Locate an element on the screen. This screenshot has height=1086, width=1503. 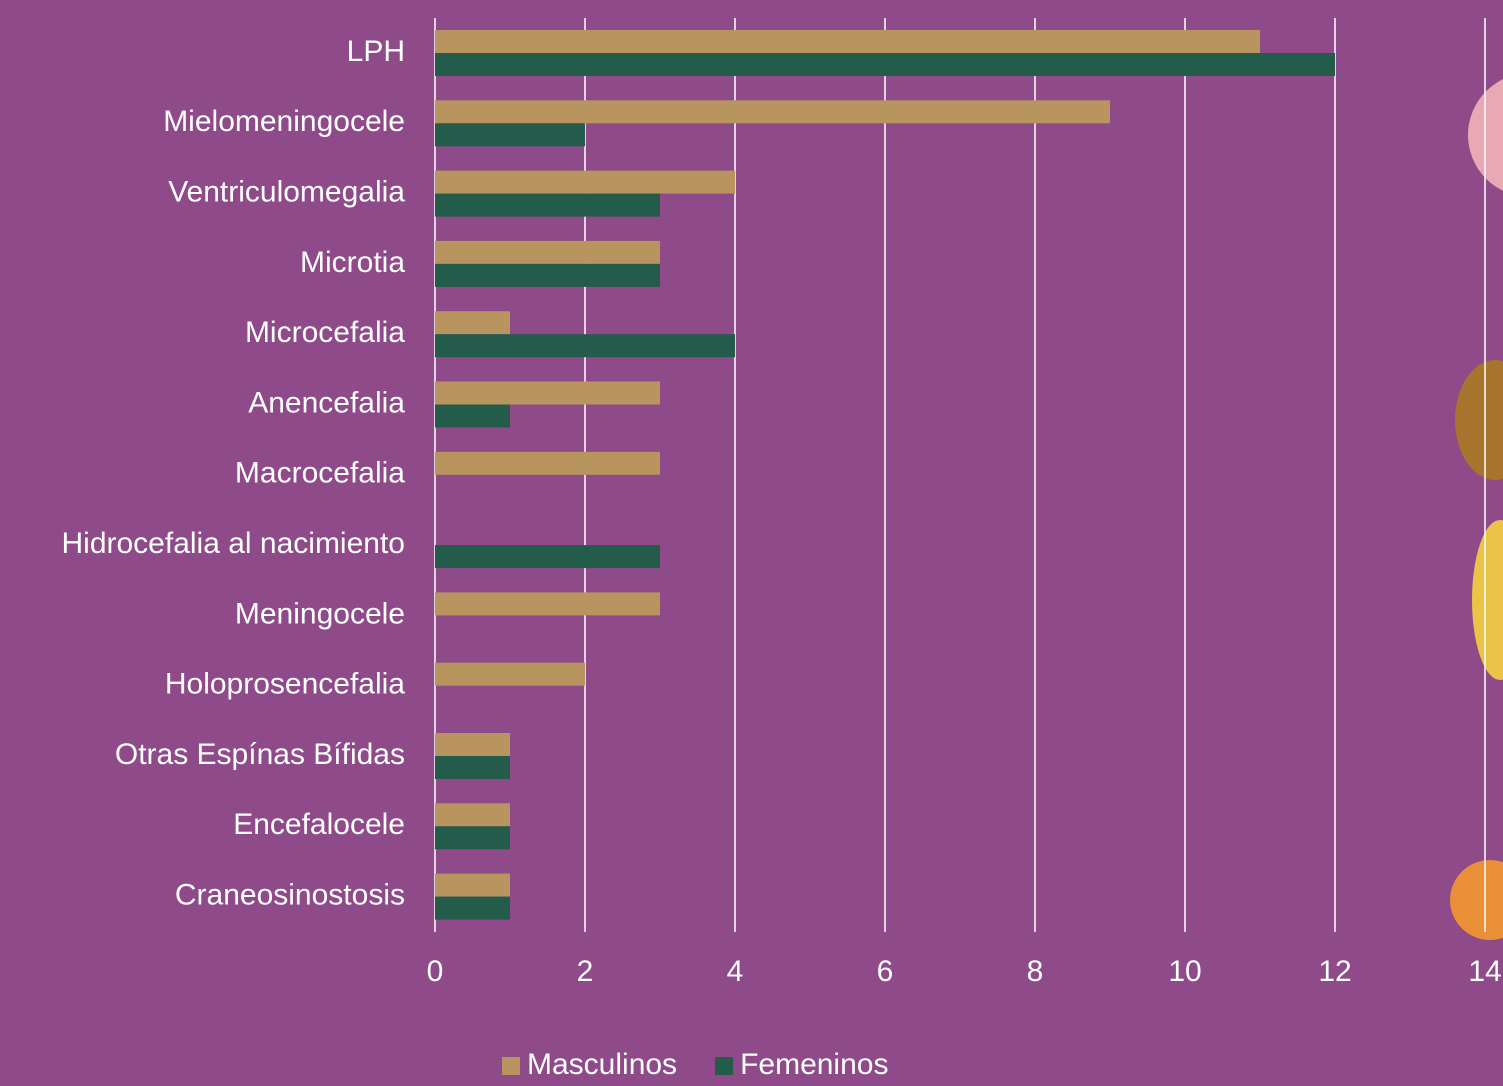
y-tick-label: Microcefalia is located at coordinates (325, 332).